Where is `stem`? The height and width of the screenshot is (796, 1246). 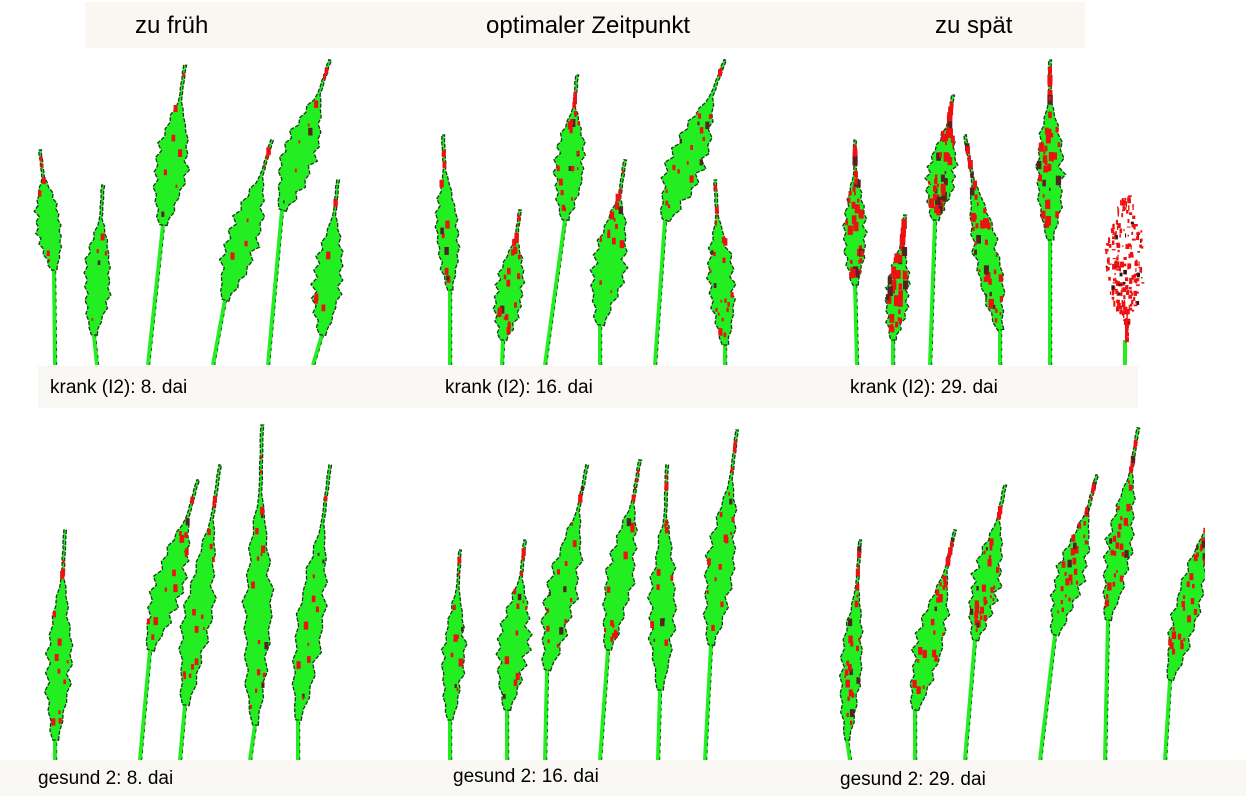
stem is located at coordinates (502, 352).